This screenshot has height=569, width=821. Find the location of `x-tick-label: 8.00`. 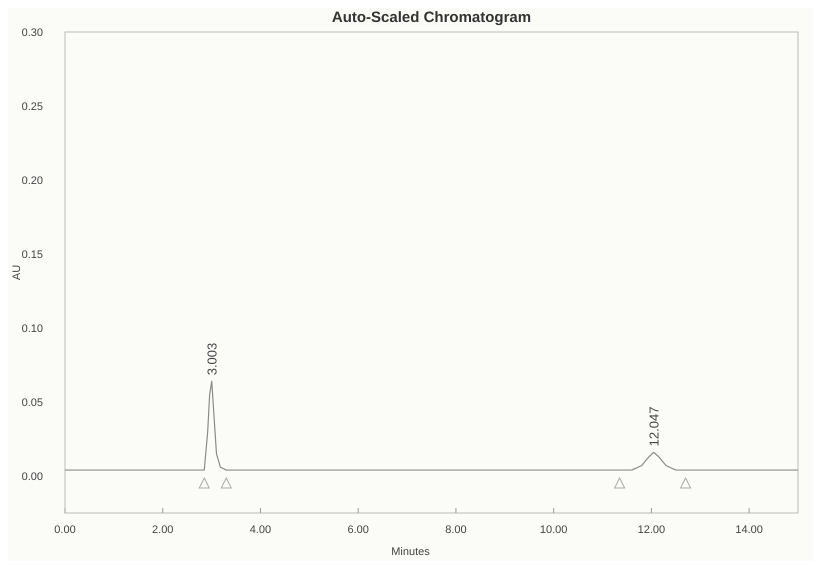

x-tick-label: 8.00 is located at coordinates (456, 530).